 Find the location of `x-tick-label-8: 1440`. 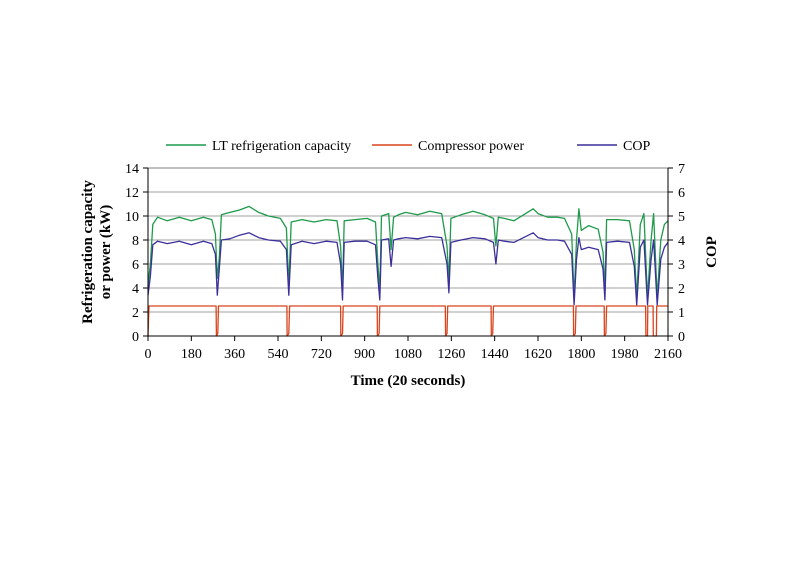

x-tick-label-8: 1440 is located at coordinates (495, 354).